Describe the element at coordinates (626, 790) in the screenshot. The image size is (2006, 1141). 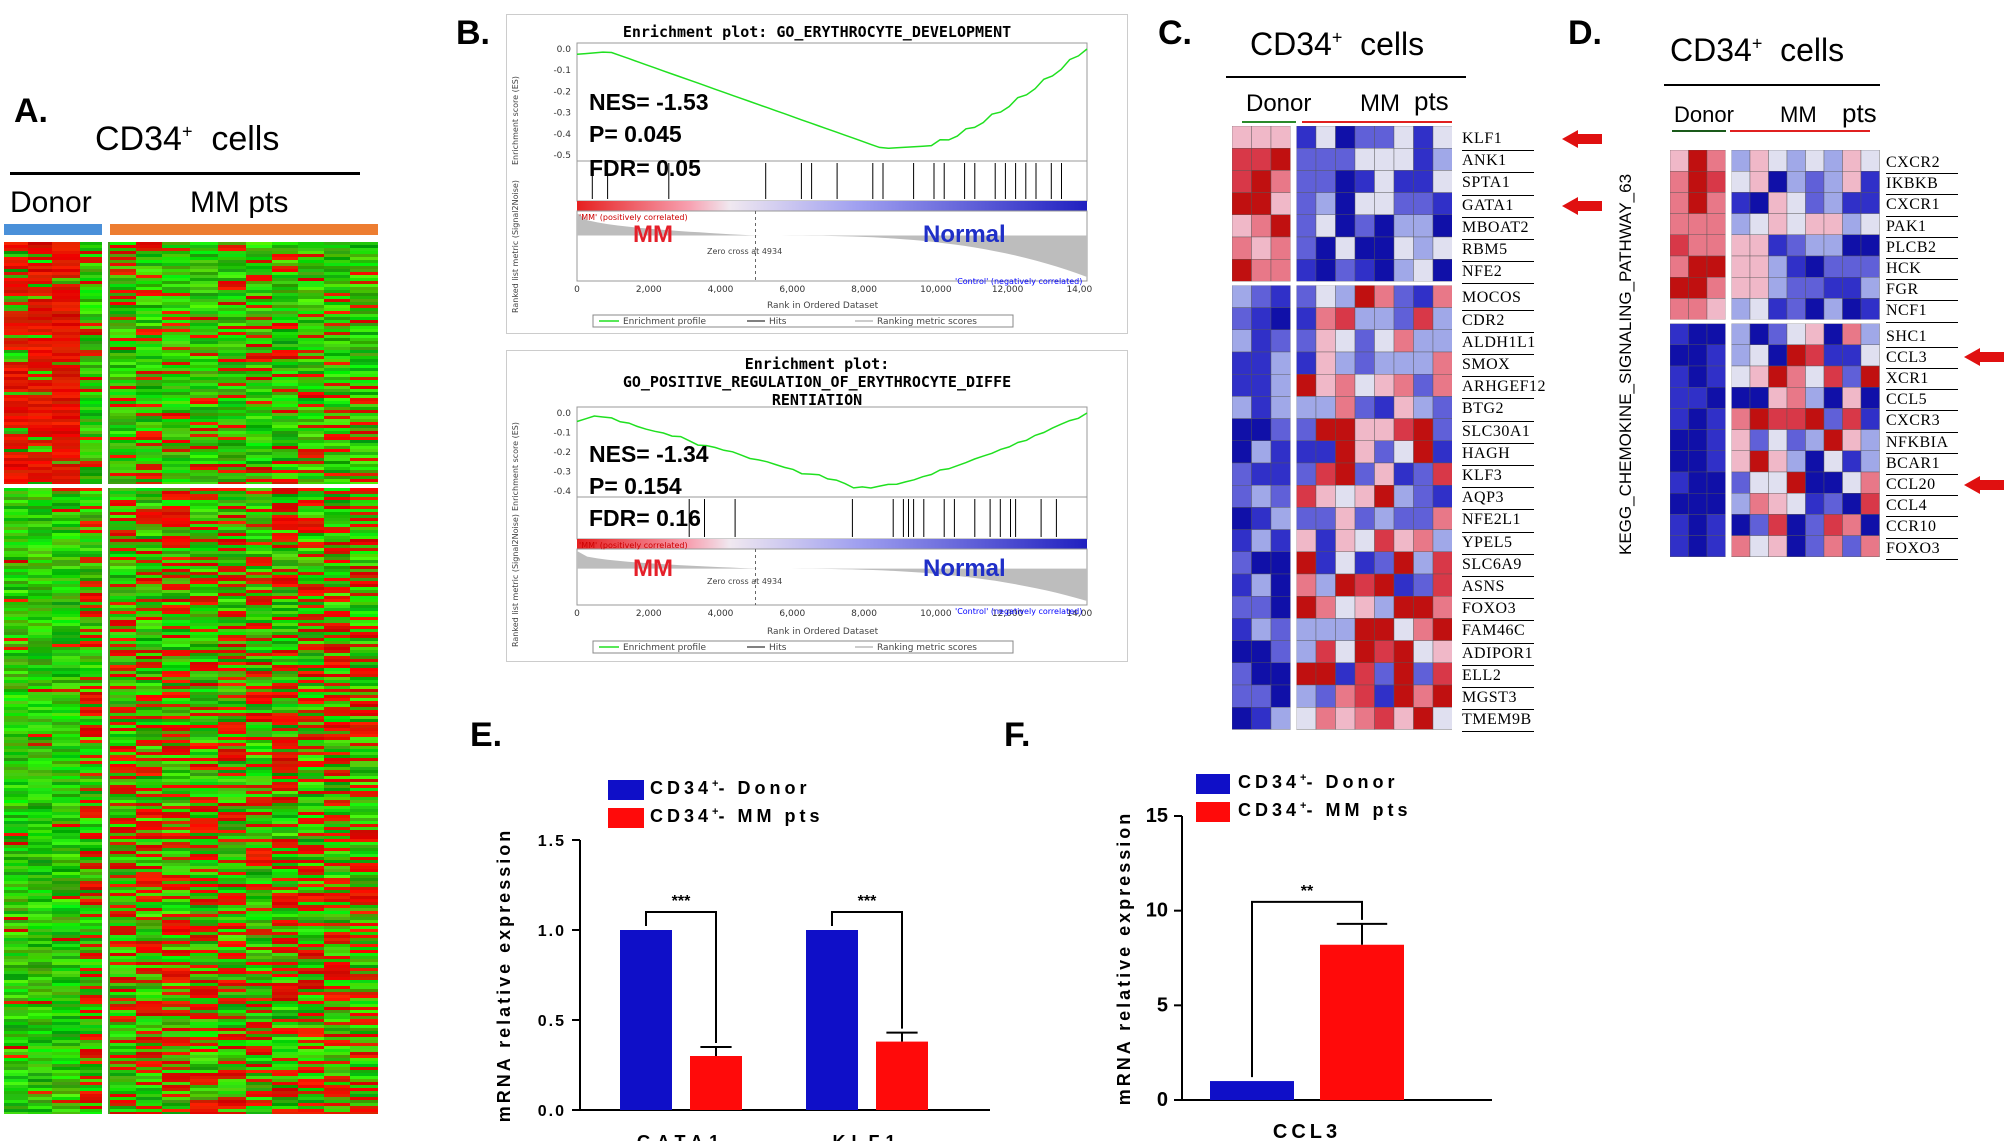
I see `panel-e-legend-donor-swatch` at that location.